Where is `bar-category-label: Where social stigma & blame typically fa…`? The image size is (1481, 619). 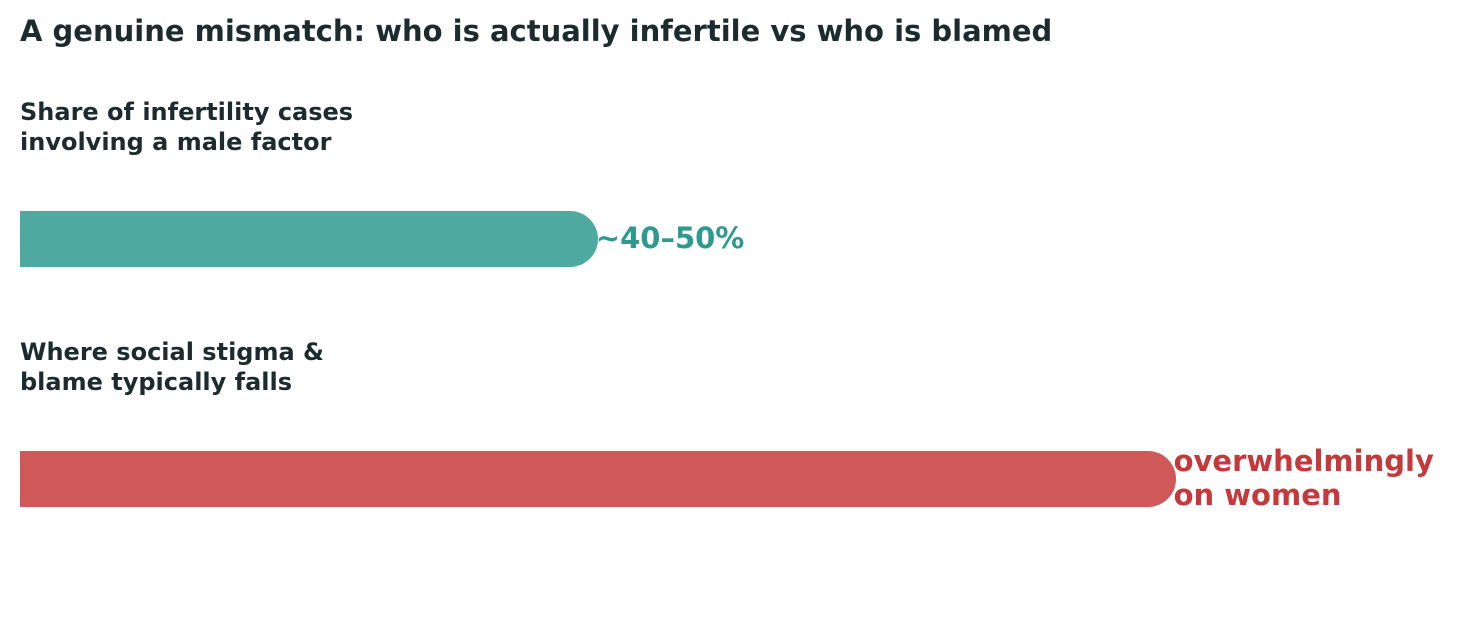 bar-category-label: Where social stigma & blame typically fa… is located at coordinates (172, 367).